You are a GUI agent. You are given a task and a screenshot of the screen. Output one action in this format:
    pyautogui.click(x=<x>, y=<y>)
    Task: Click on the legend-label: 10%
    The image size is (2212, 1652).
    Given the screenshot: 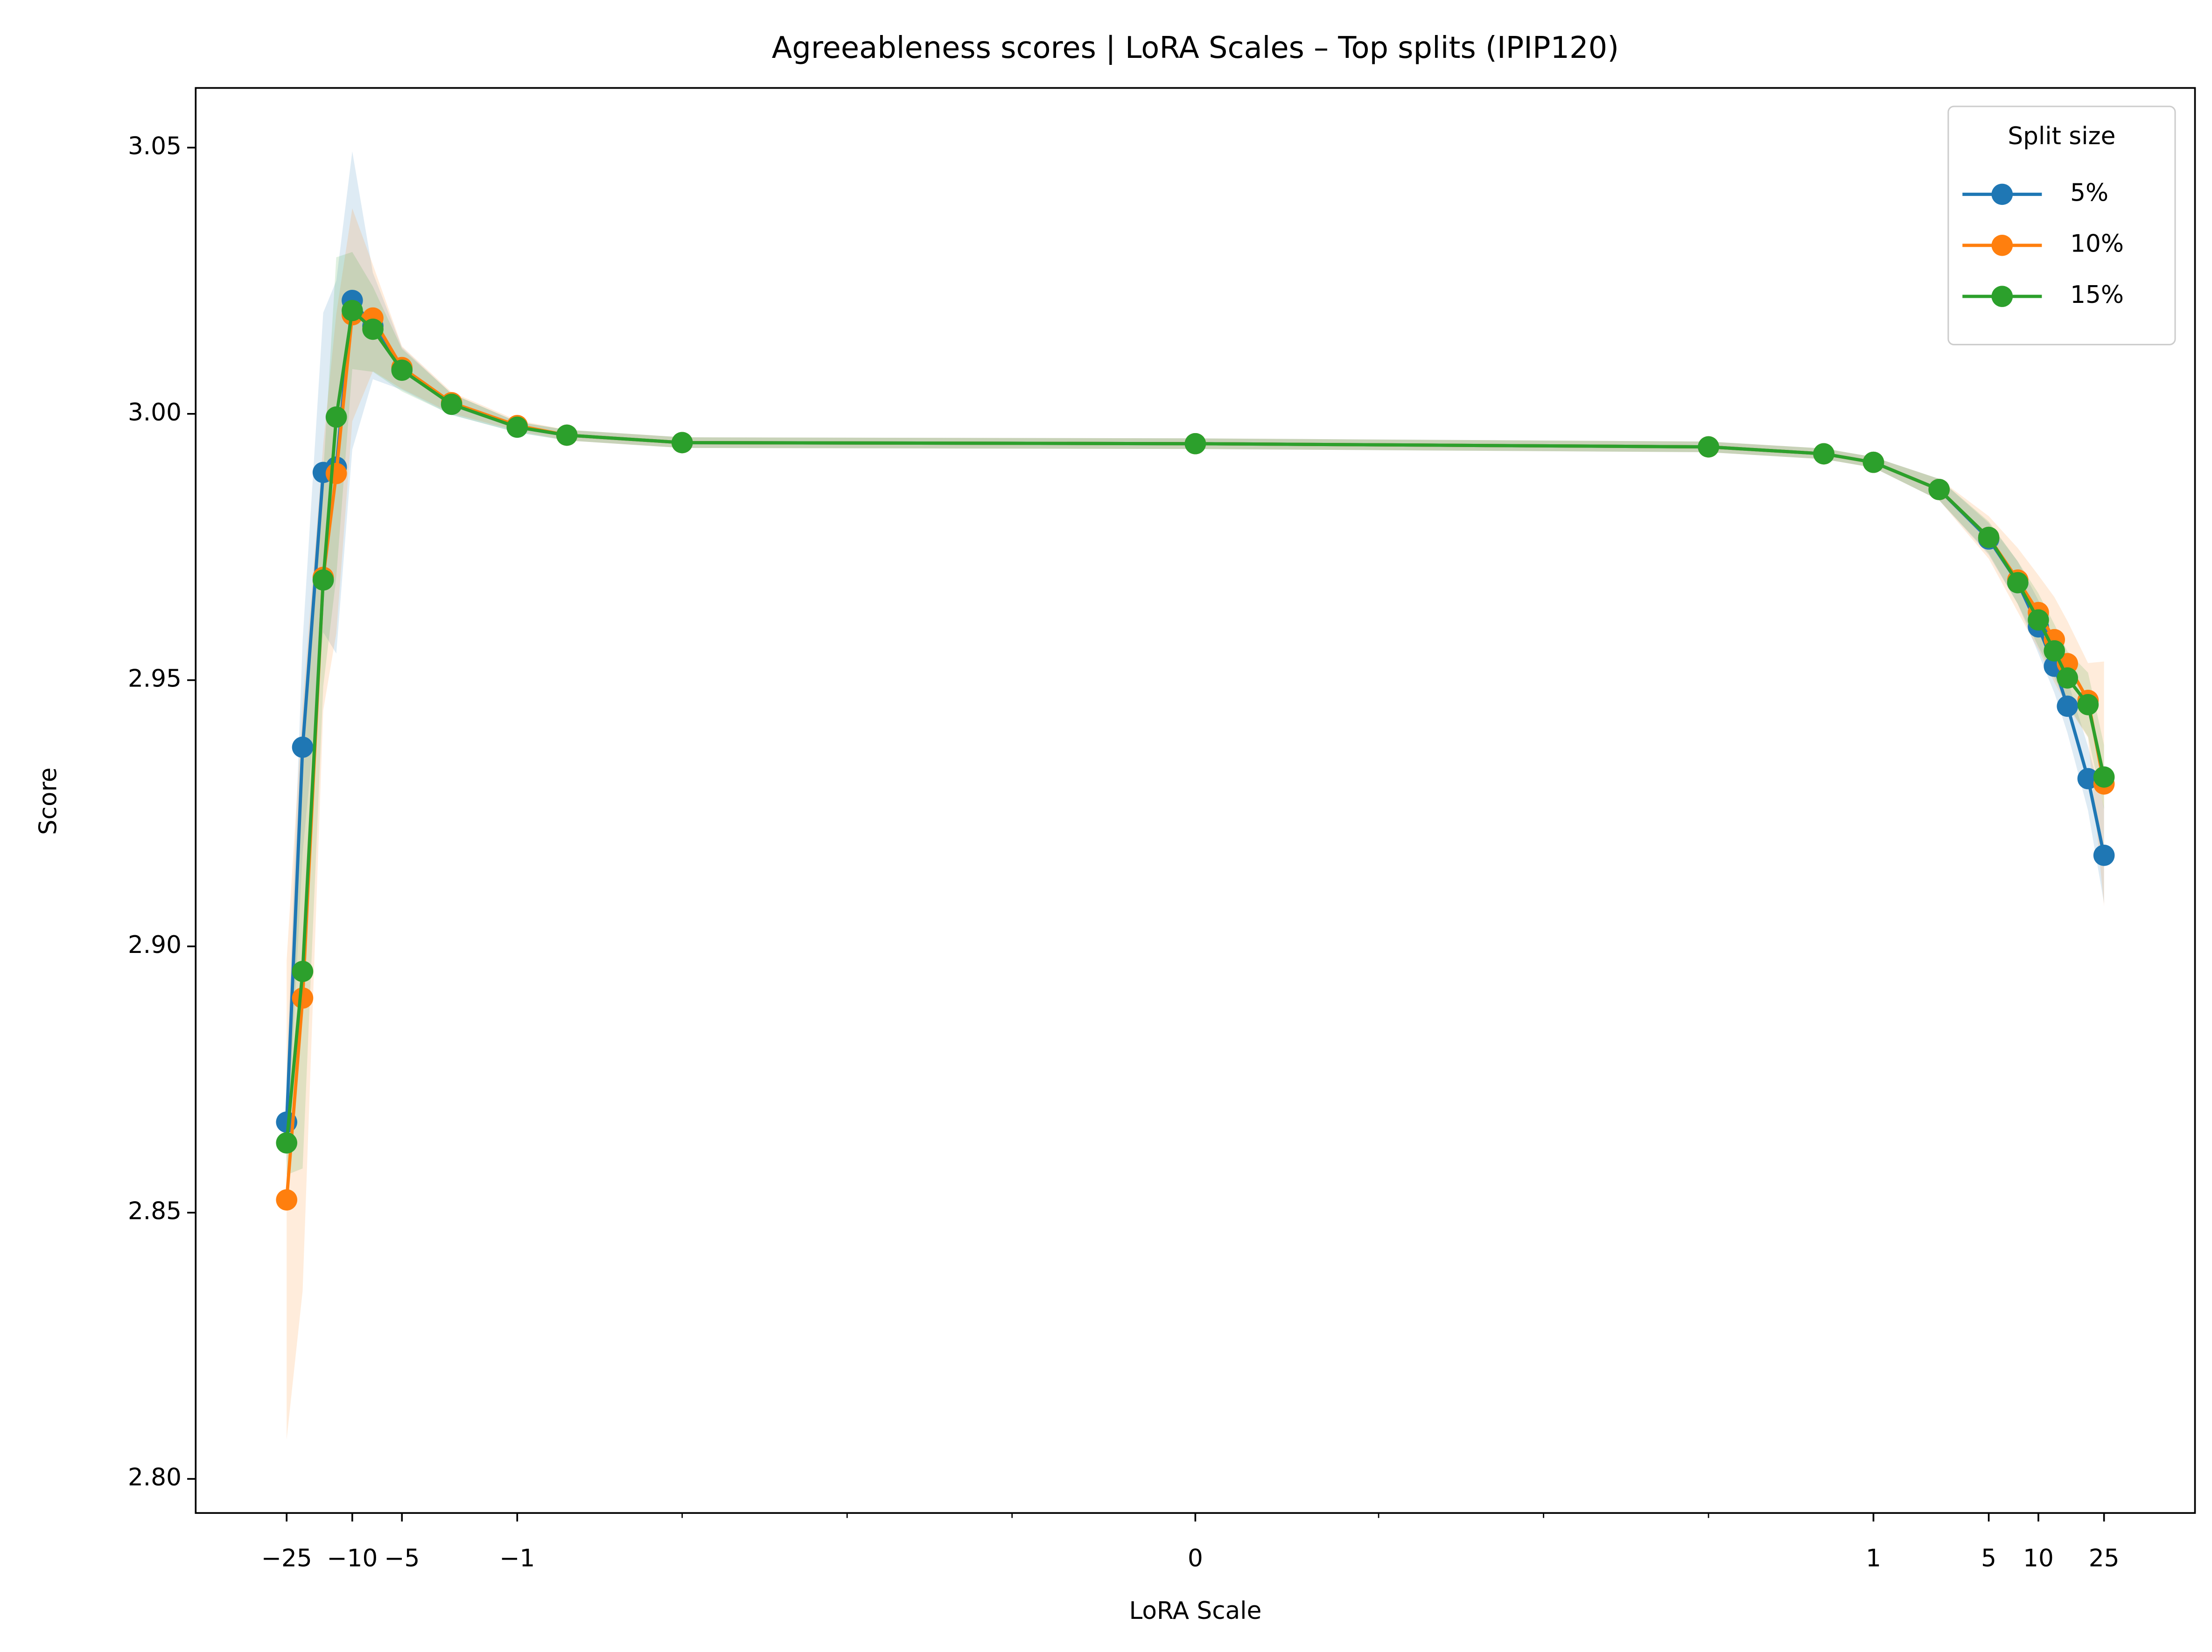 What is the action you would take?
    pyautogui.click(x=2097, y=244)
    